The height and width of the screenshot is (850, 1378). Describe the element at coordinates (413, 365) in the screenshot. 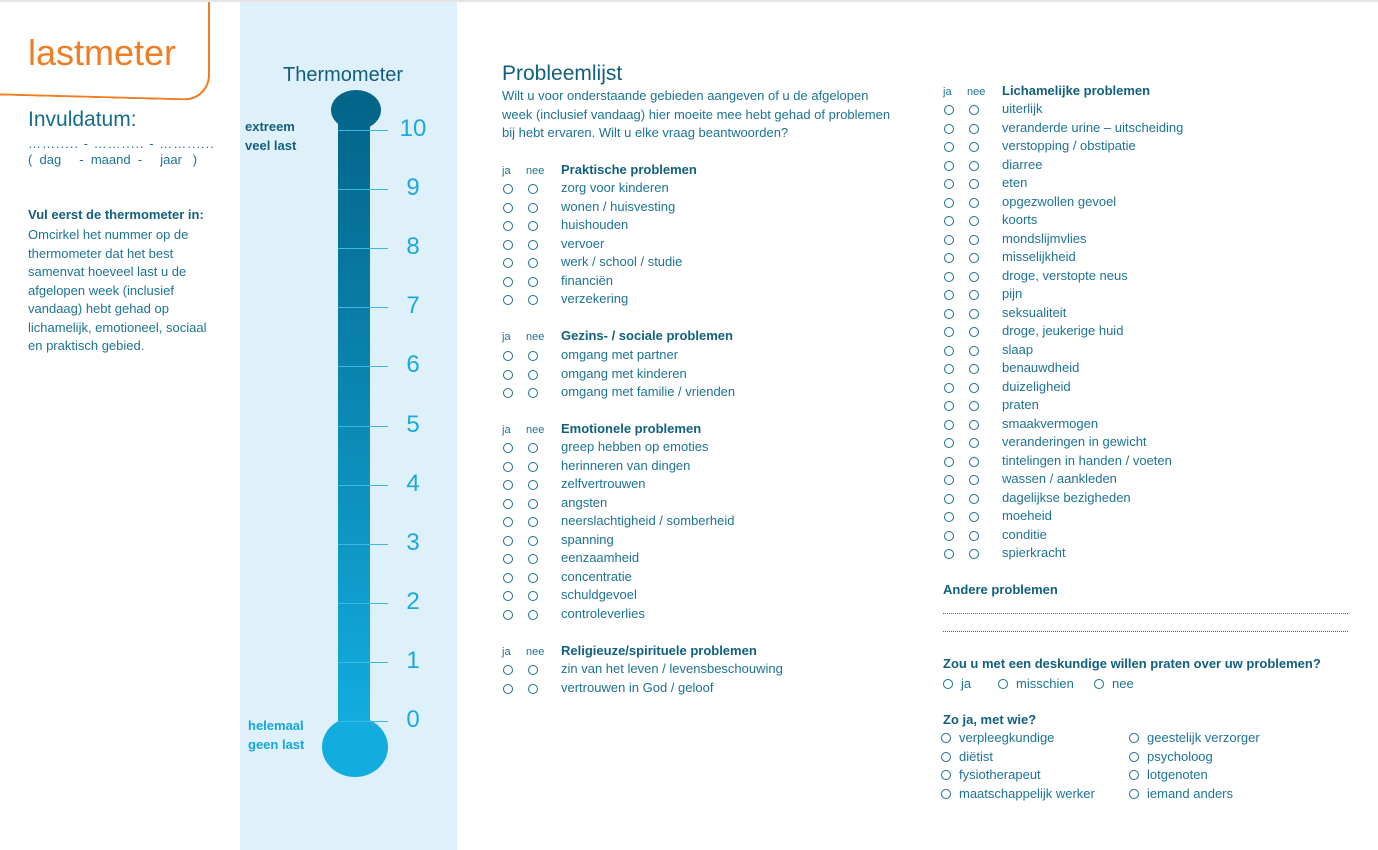

I see `scale-number-6: 6` at that location.